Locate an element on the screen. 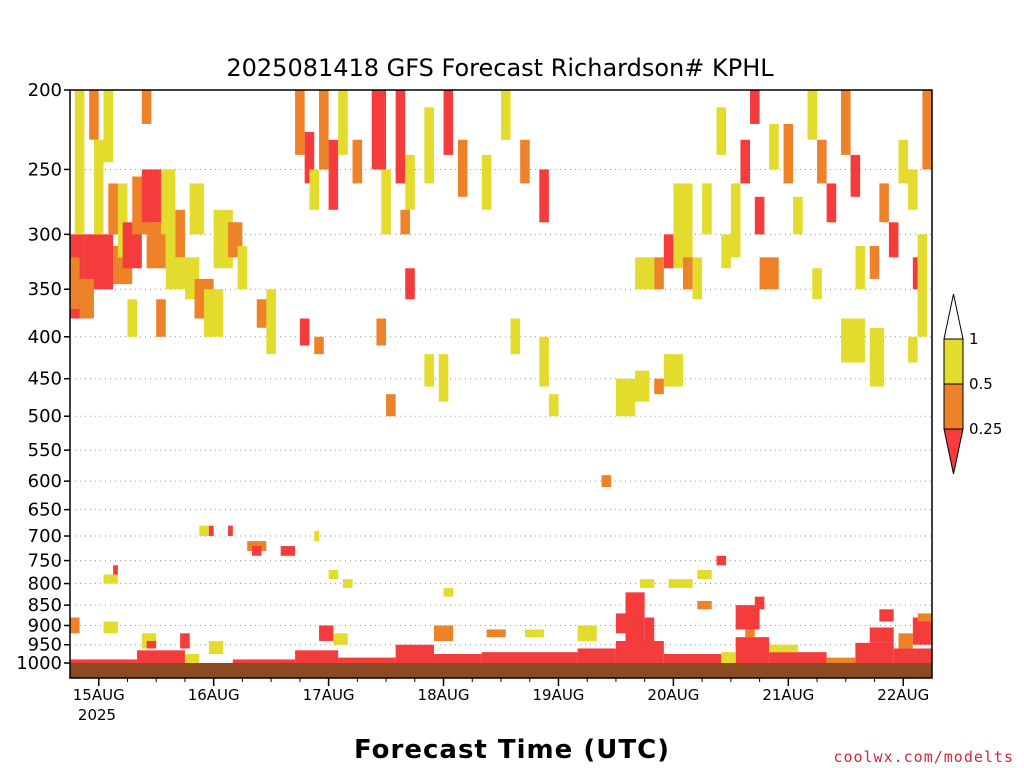 This screenshot has height=768, width=1024. x-tick-label: 19AUG is located at coordinates (558, 695).